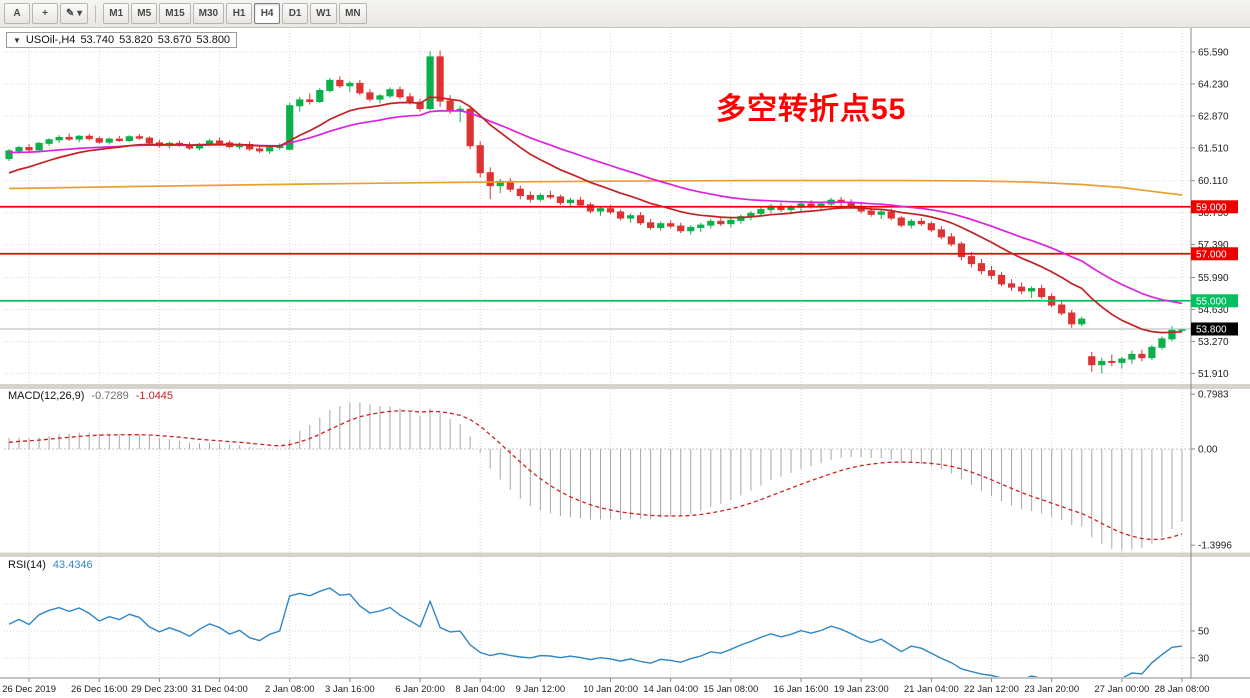  I want to click on crosshair-button: +, so click(45, 13).